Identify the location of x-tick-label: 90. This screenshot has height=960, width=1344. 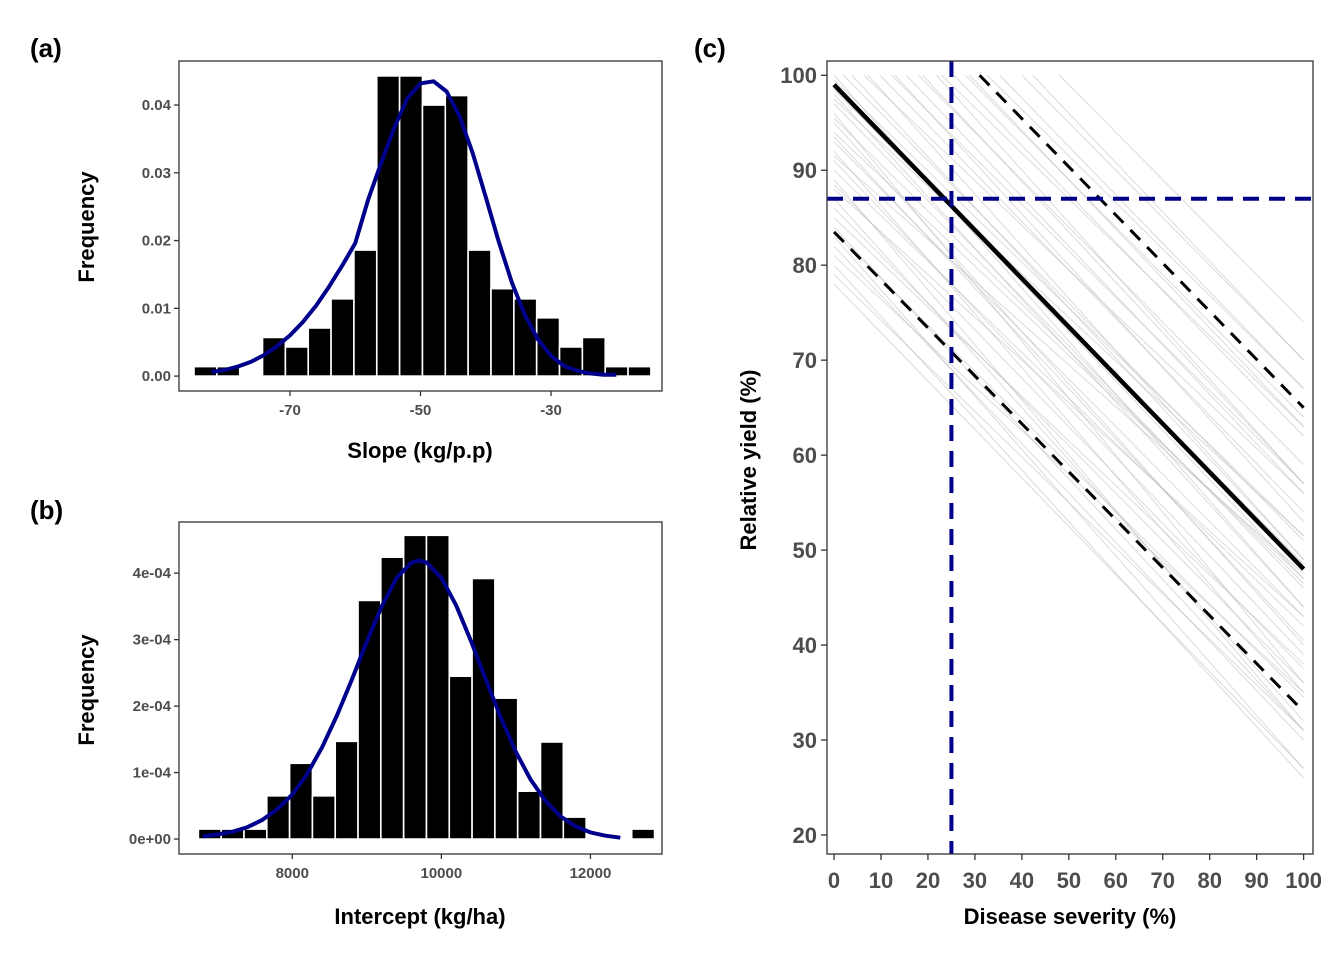
(1256, 880).